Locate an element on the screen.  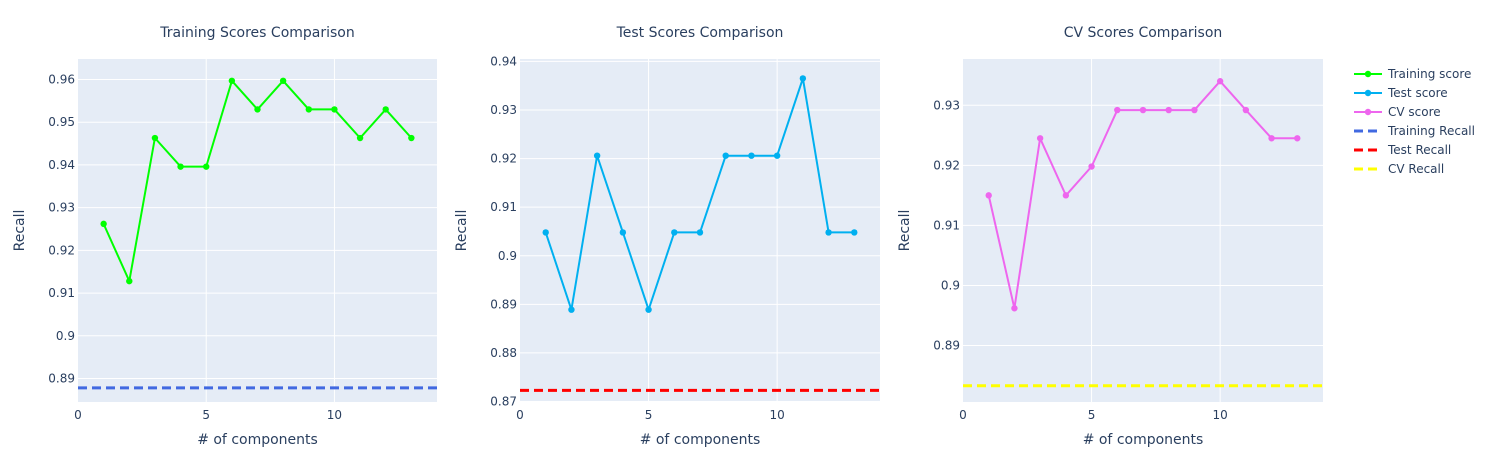
legend-item: Test Recall is located at coordinates (1402, 150).